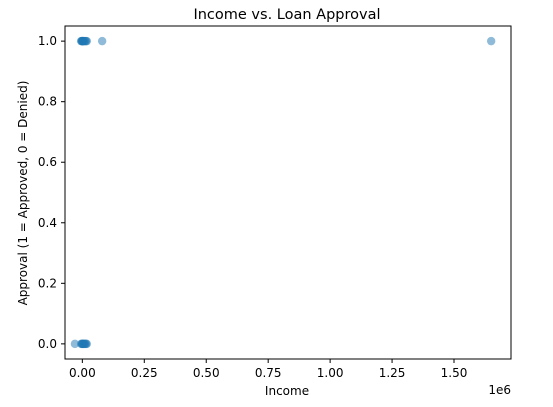 Image resolution: width=553 pixels, height=407 pixels. What do you see at coordinates (206, 373) in the screenshot?
I see `x-tick-label: 0.50` at bounding box center [206, 373].